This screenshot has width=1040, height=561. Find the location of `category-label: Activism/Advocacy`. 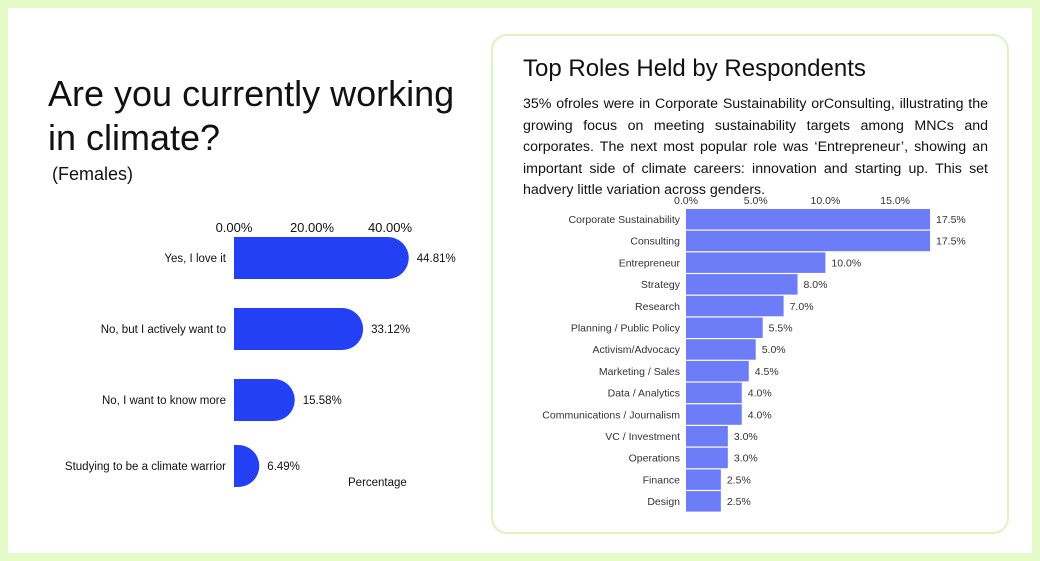

category-label: Activism/Advocacy is located at coordinates (636, 350).